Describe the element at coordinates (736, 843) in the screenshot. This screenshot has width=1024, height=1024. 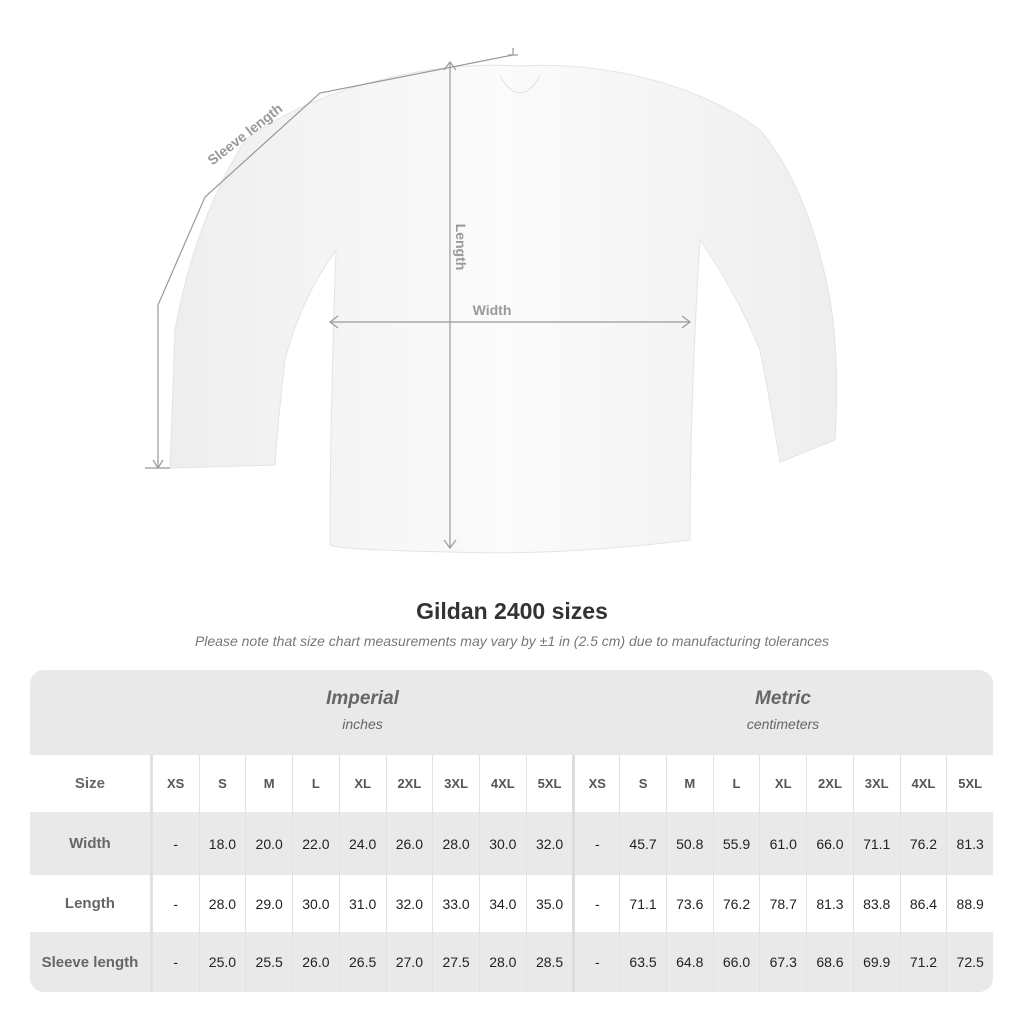
I see `table-cell: 55.9` at that location.